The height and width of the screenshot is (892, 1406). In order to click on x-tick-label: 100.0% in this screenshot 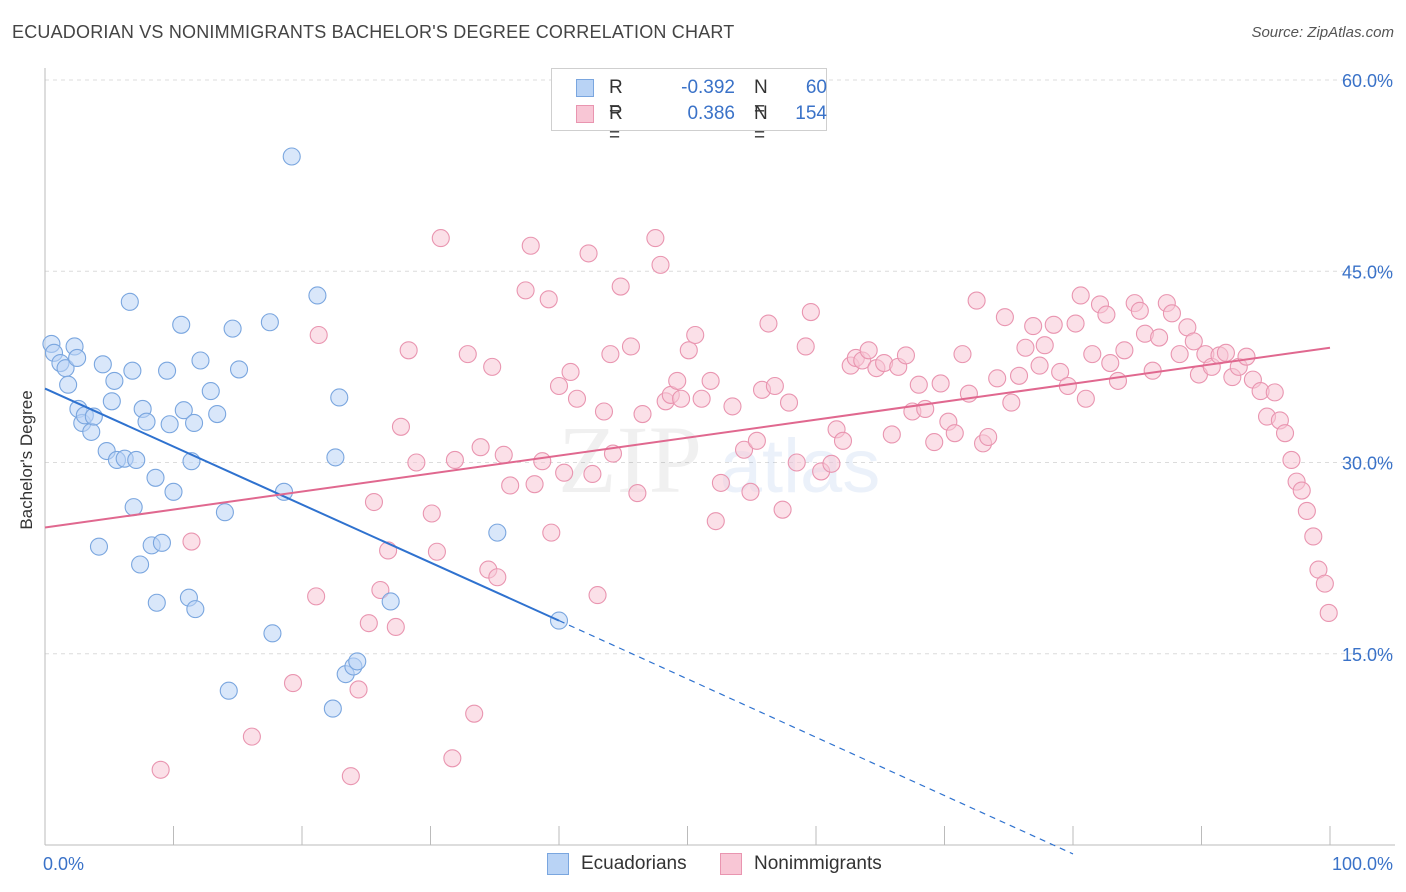, I will do `click(1362, 864)`.